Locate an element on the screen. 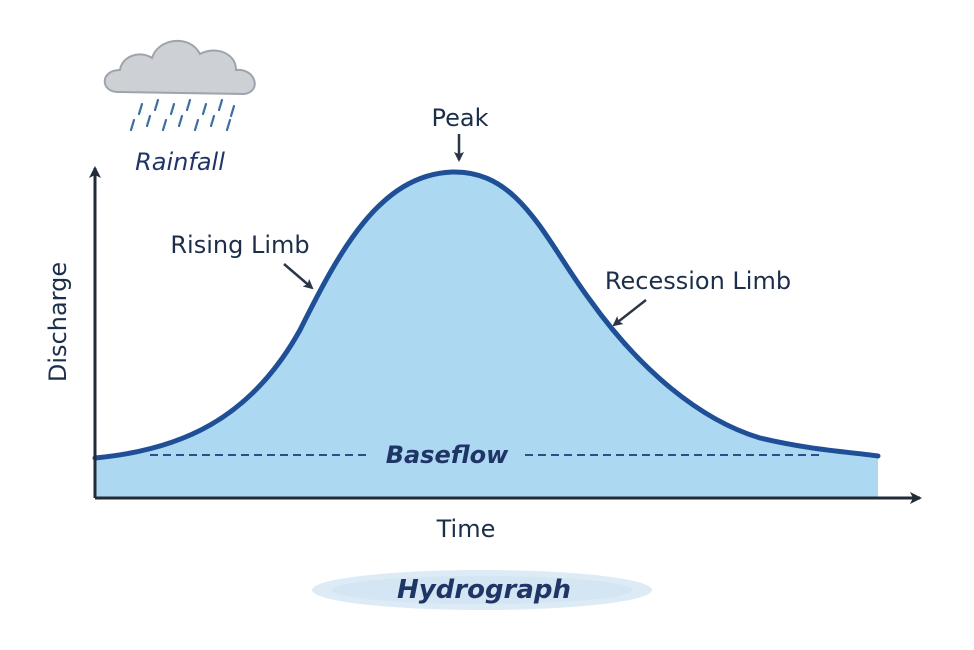  y-axis-label: Discharge is located at coordinates (58, 322).